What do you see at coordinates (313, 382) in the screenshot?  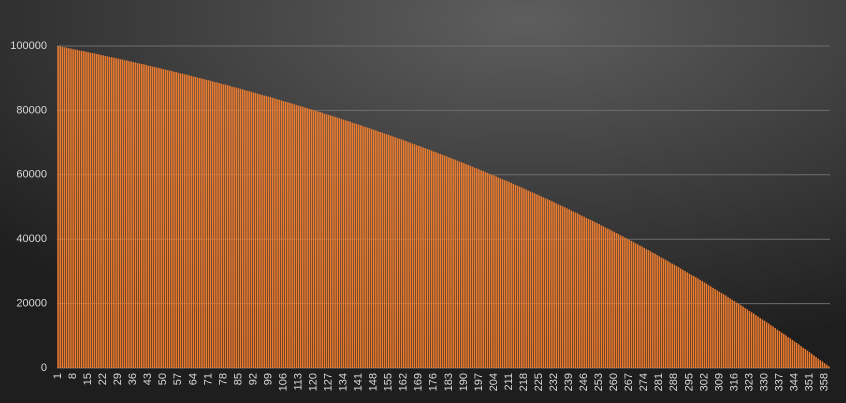 I see `x-tick-label: 120` at bounding box center [313, 382].